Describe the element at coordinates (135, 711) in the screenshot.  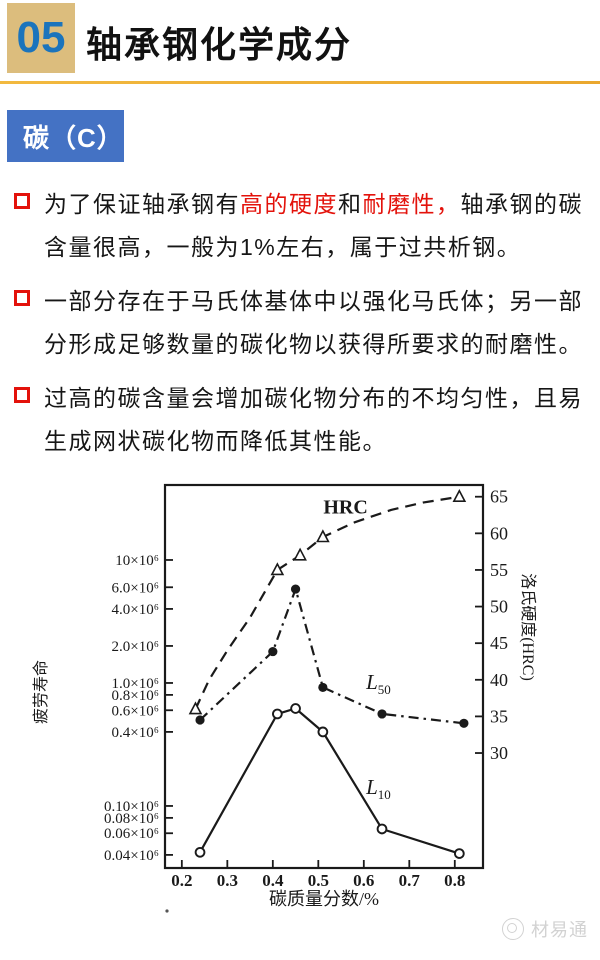
I see `y-left-tick-label: 0.6×10⁶` at that location.